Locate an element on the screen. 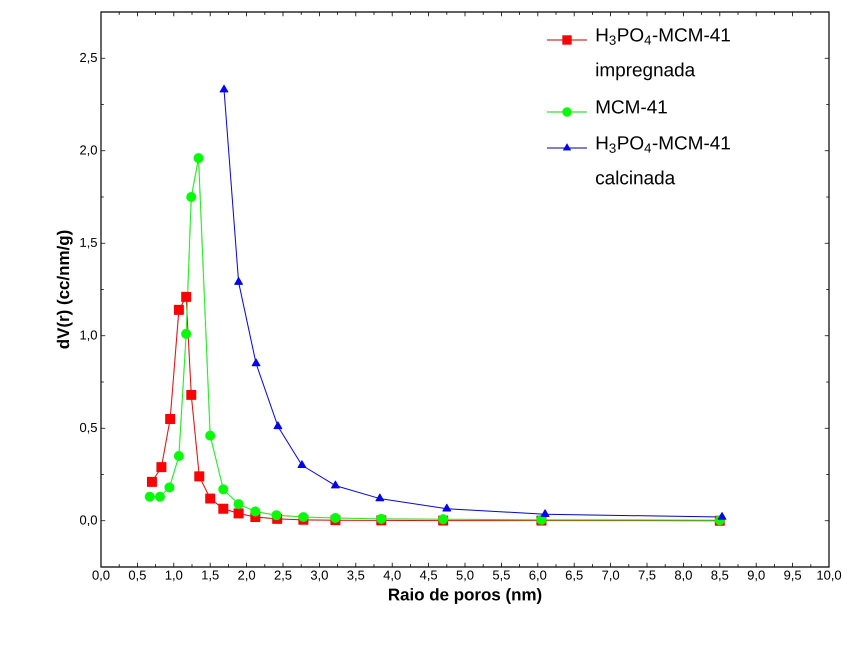 This screenshot has width=849, height=650. x-tick-label: 7,5 is located at coordinates (647, 576).